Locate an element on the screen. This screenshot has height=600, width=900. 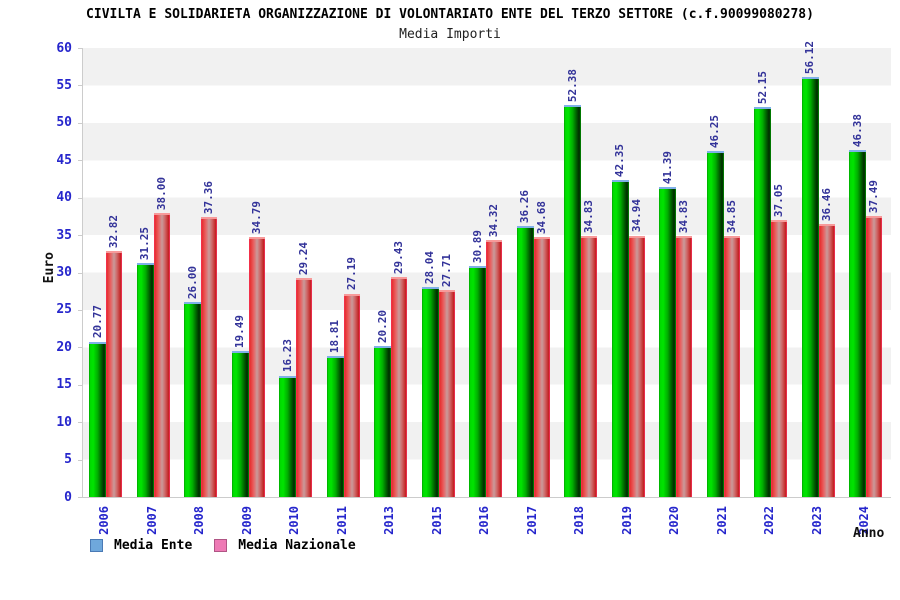
x-tick-label: 2010 is located at coordinates (294, 520).